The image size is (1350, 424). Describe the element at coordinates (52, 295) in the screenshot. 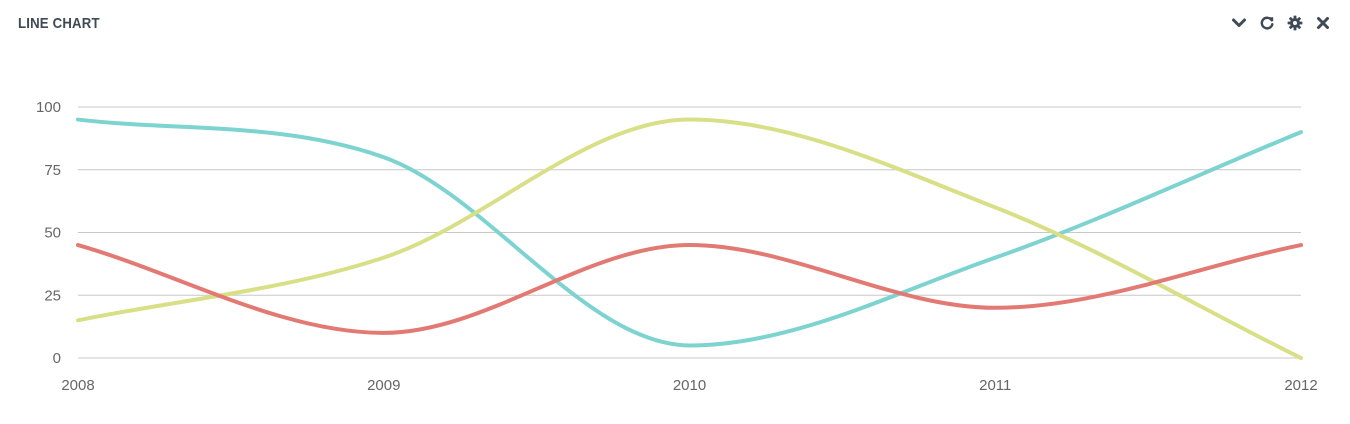

I see `y-tick-label: 25` at that location.